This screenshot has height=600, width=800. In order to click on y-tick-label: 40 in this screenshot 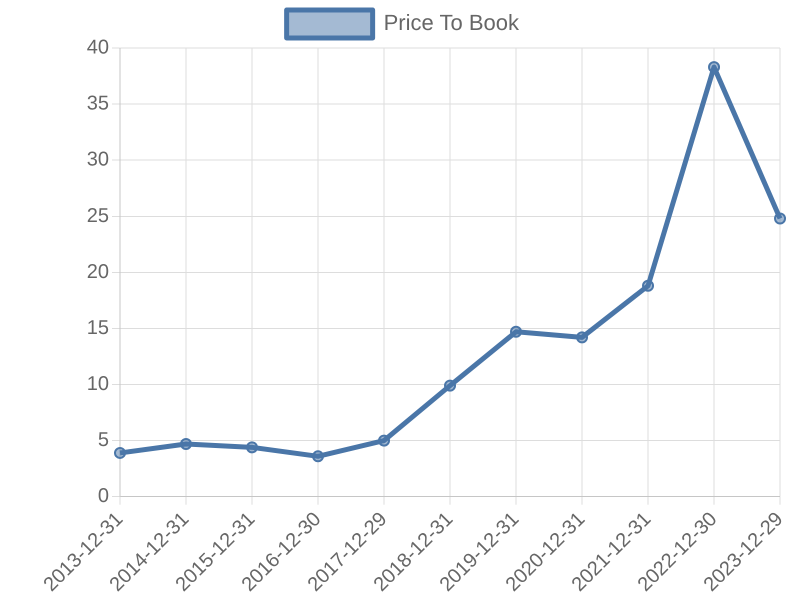, I will do `click(97, 47)`.